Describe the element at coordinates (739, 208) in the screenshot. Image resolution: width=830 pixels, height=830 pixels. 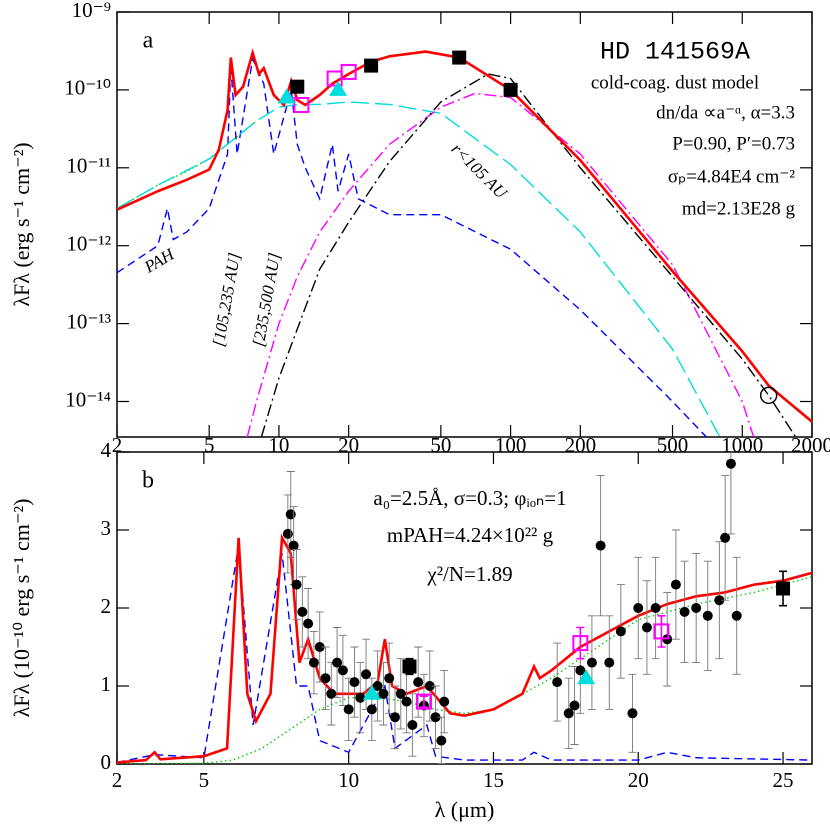
I see `annotation: md=2.13E28 g` at that location.